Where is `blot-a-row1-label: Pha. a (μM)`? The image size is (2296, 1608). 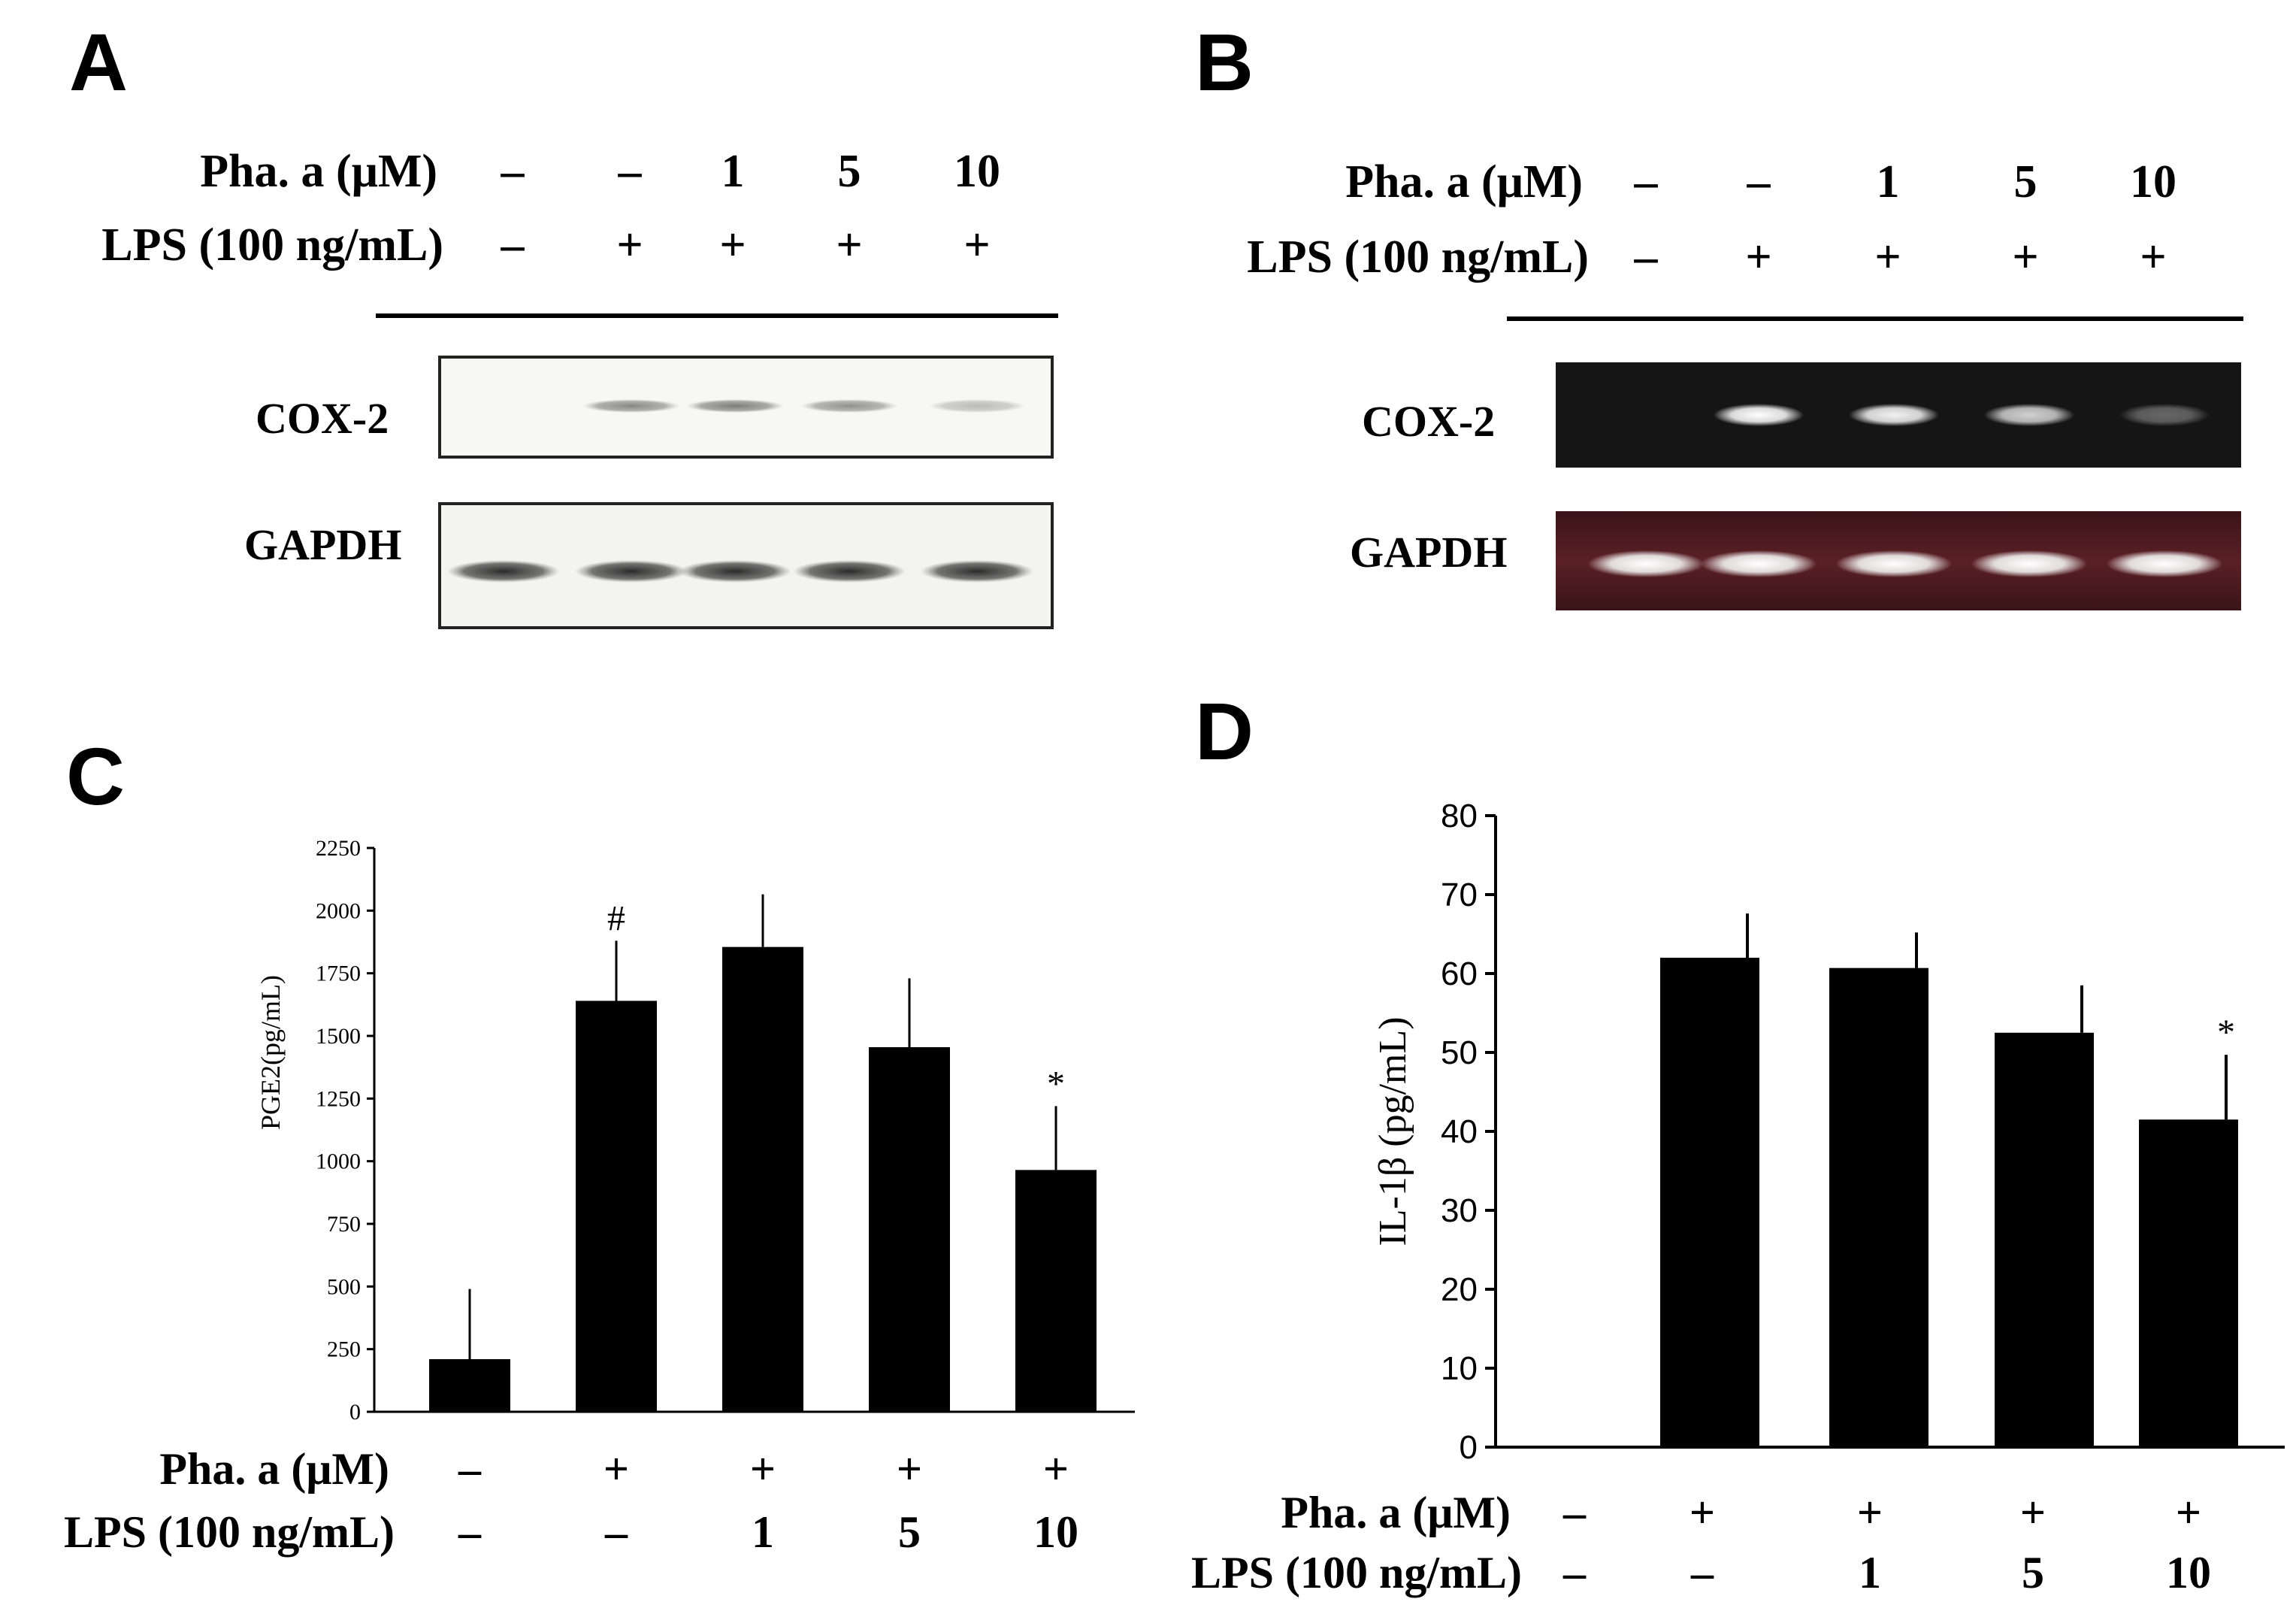 blot-a-row1-label: Pha. a (μM) is located at coordinates (318, 171).